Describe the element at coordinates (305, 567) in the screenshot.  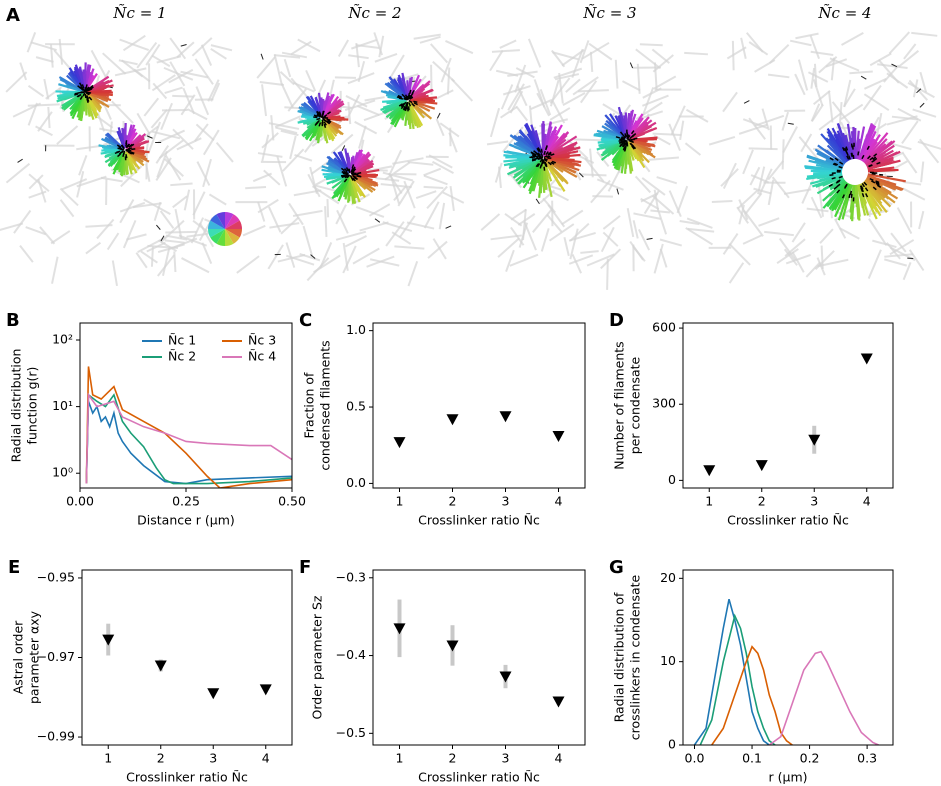
I see `panel-letter: F` at that location.